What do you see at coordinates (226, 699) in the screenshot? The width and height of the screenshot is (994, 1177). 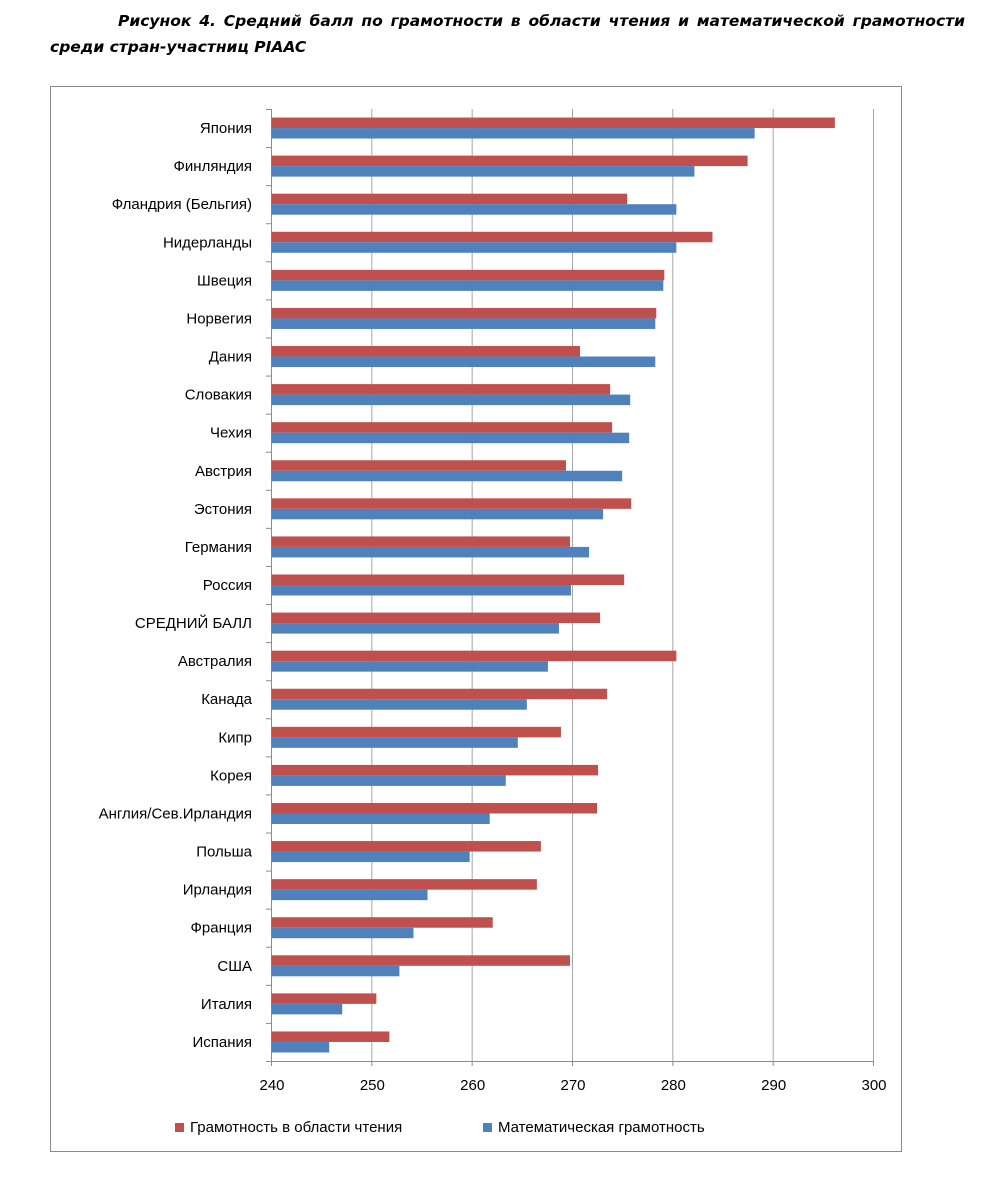 I see `category-label: Канада` at bounding box center [226, 699].